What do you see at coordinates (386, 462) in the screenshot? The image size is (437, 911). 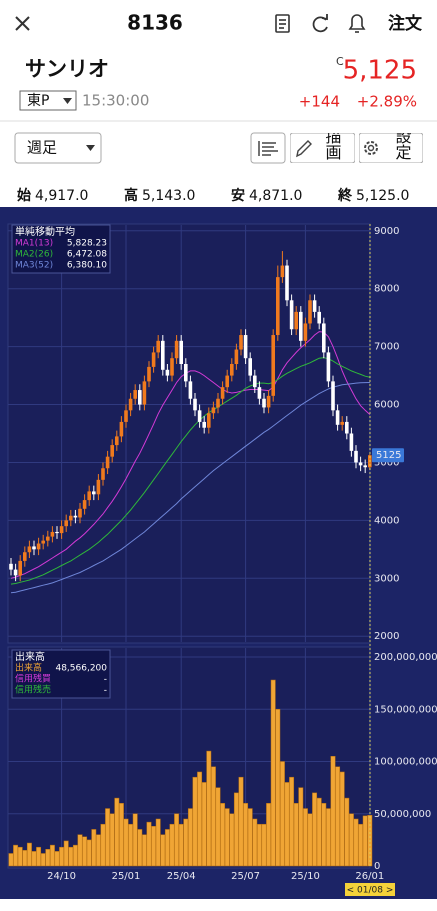 I see `y-tick-label: 5000` at bounding box center [386, 462].